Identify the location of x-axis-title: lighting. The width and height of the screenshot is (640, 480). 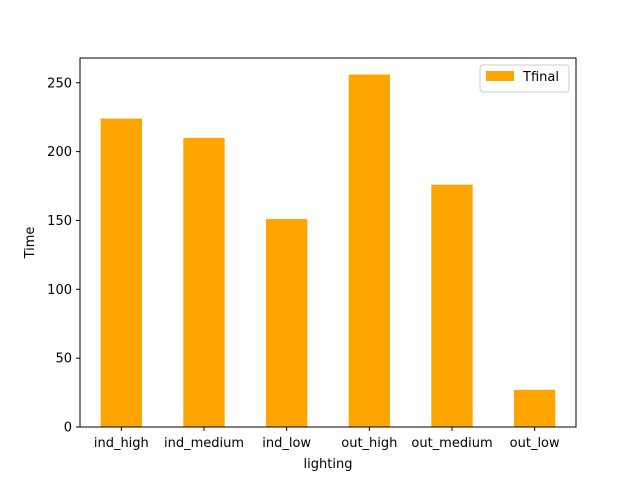
(328, 464).